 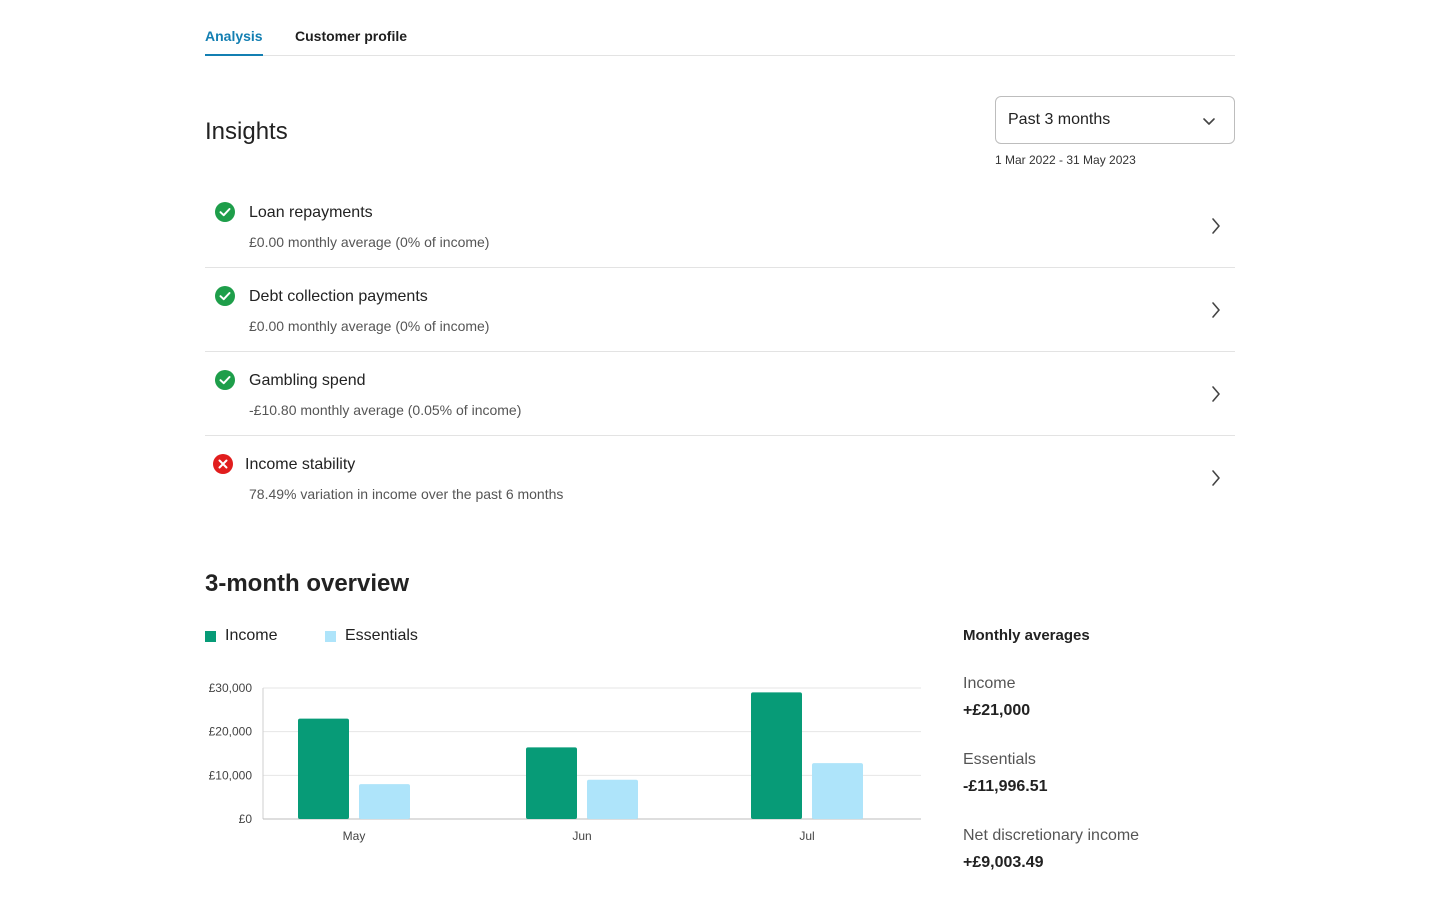 I want to click on insight-label: Gambling spend, so click(x=307, y=380).